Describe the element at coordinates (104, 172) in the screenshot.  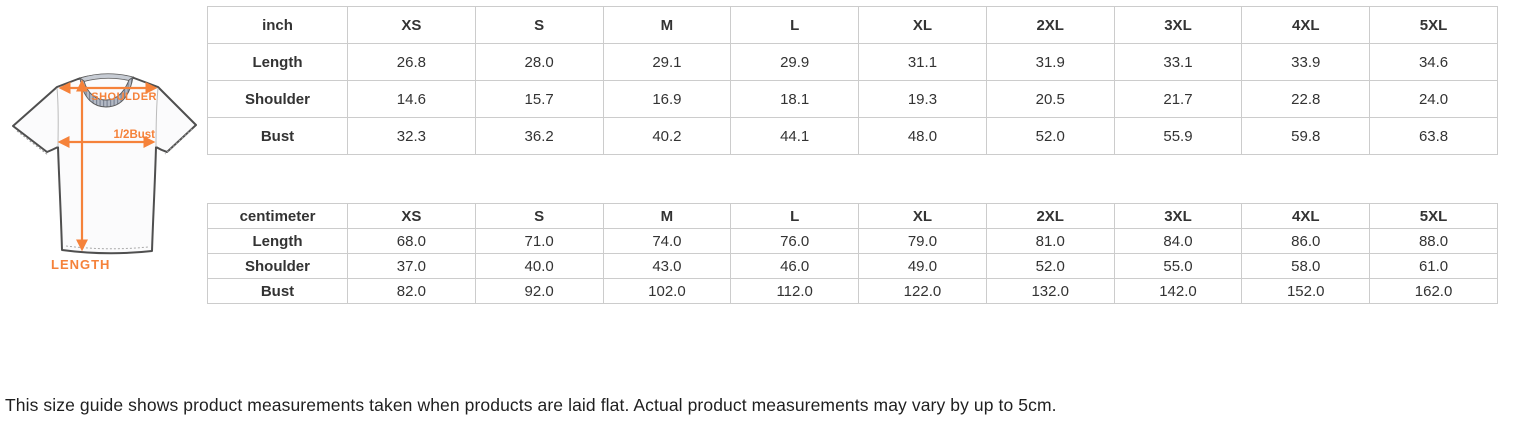
I see `tshirt-measurement-diagram: SHOULDER 1/2Bust LENGTH` at that location.